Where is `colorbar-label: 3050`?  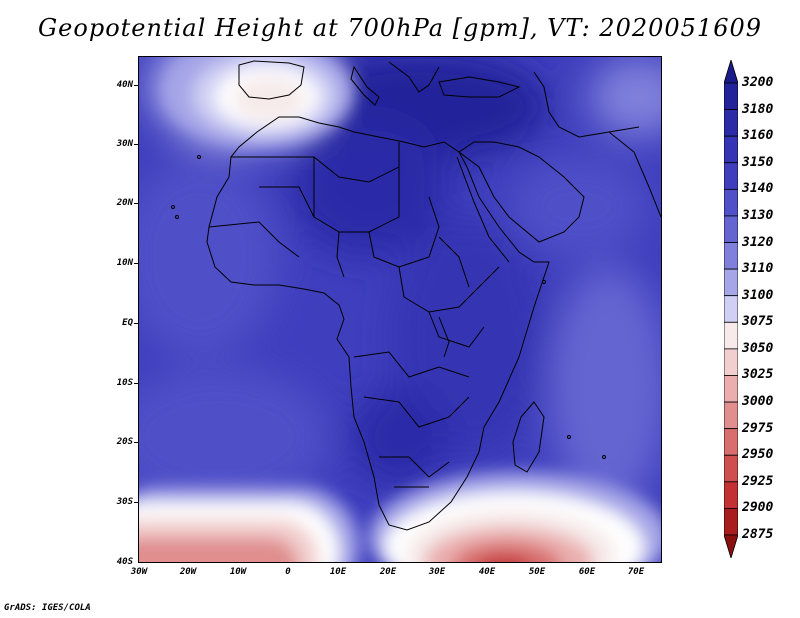
colorbar-label: 3050 is located at coordinates (758, 348).